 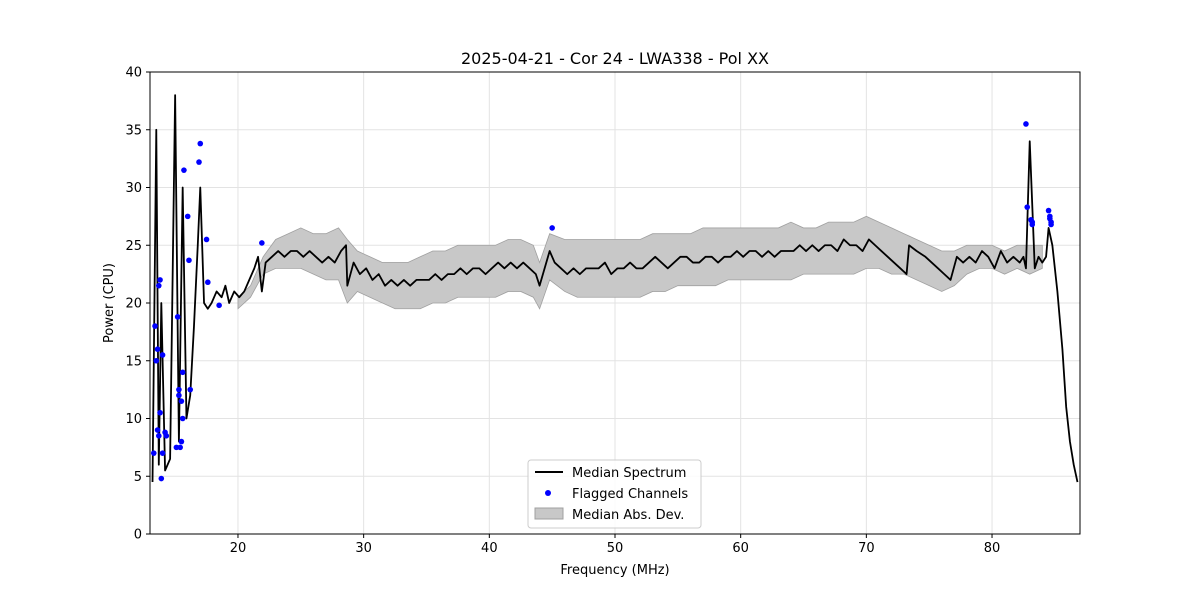 What do you see at coordinates (630, 494) in the screenshot?
I see `legend-flagged-label: Flagged Channels` at bounding box center [630, 494].